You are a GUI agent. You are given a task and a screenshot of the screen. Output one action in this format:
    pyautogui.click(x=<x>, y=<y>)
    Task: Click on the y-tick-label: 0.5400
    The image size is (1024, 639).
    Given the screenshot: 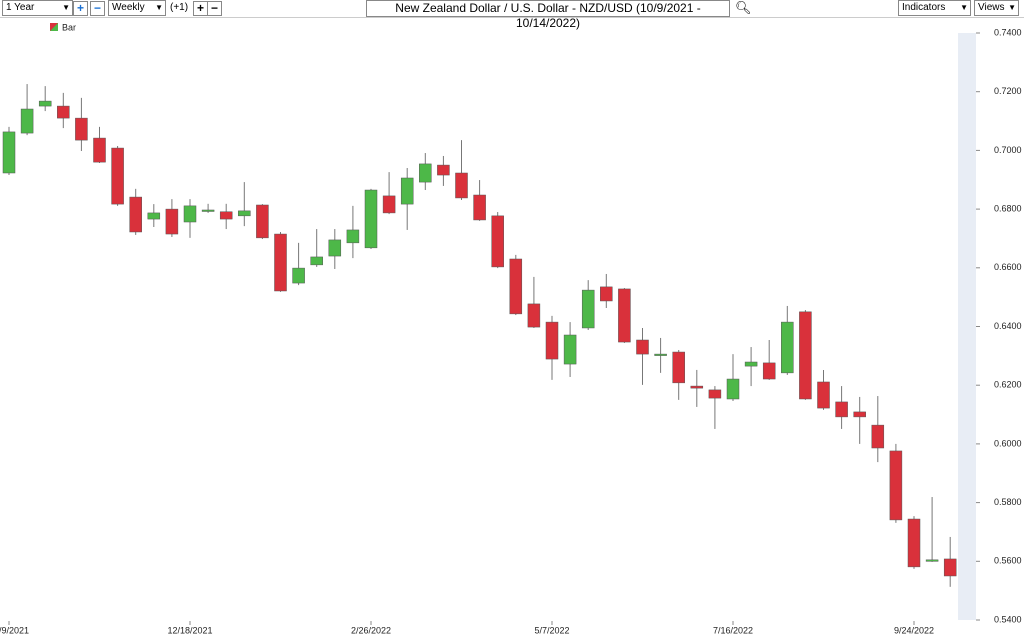 What is the action you would take?
    pyautogui.click(x=1008, y=619)
    